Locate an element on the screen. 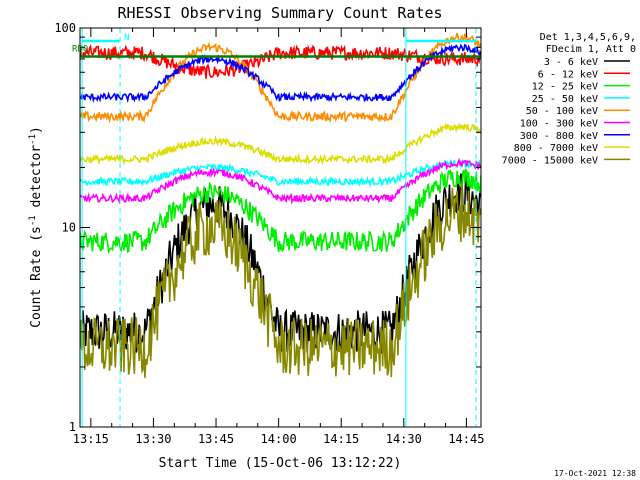  x-tick-label: 14:45 is located at coordinates (466, 439).